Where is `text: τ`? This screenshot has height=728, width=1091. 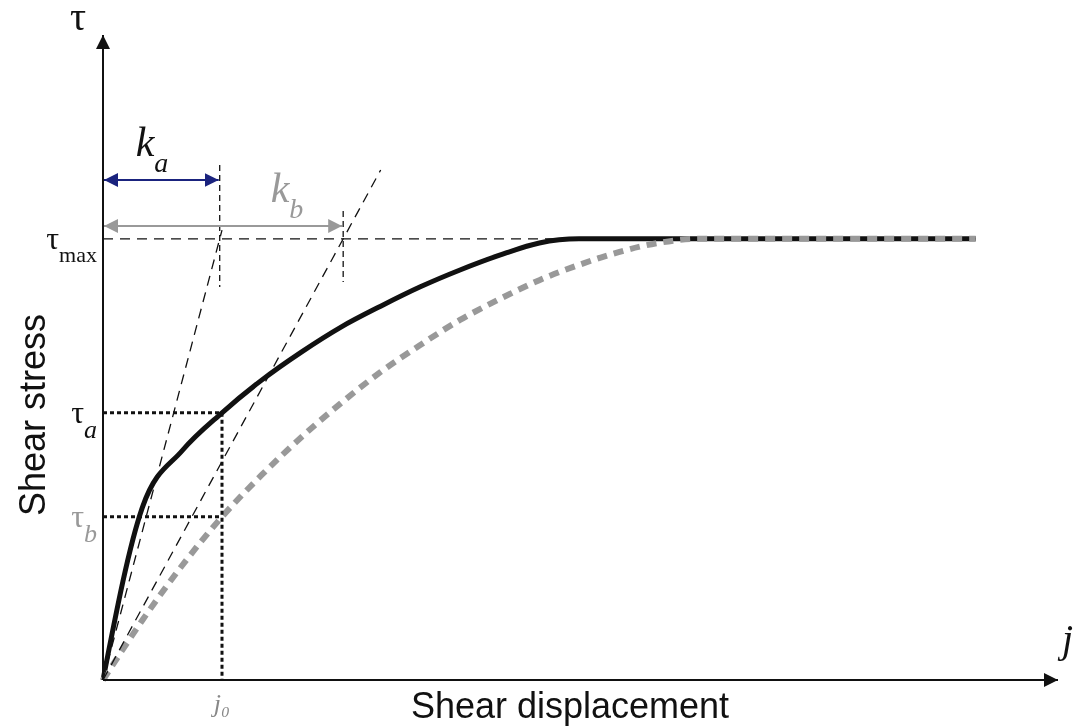 text: τ is located at coordinates (78, 19).